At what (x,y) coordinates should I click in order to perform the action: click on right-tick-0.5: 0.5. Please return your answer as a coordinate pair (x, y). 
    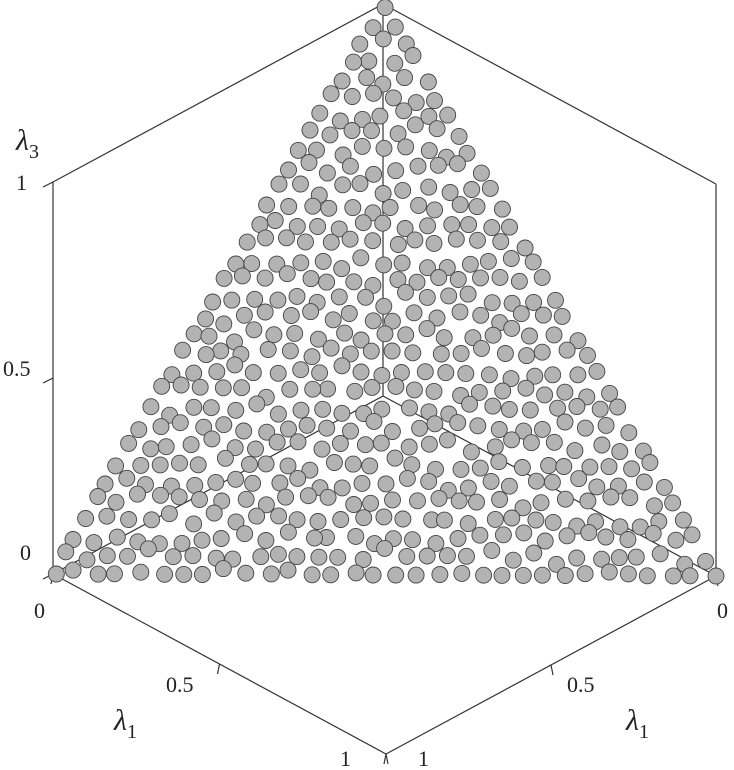
    Looking at the image, I should click on (581, 684).